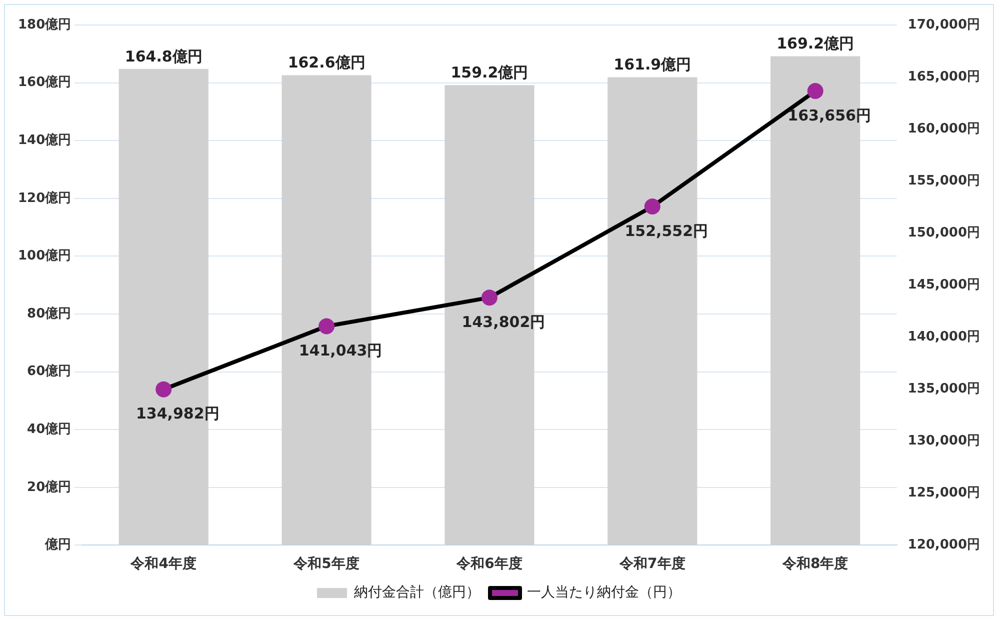  Describe the element at coordinates (489, 73) in the screenshot. I see `data-label: 159.2億円` at that location.